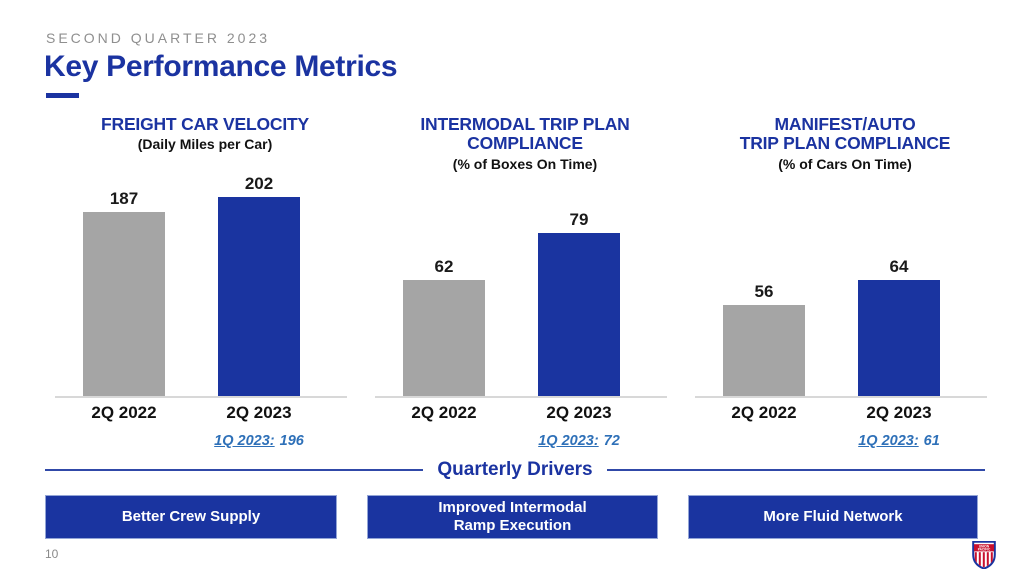  I want to click on slide-eyebrow: SECOND QUARTER 2023, so click(158, 38).